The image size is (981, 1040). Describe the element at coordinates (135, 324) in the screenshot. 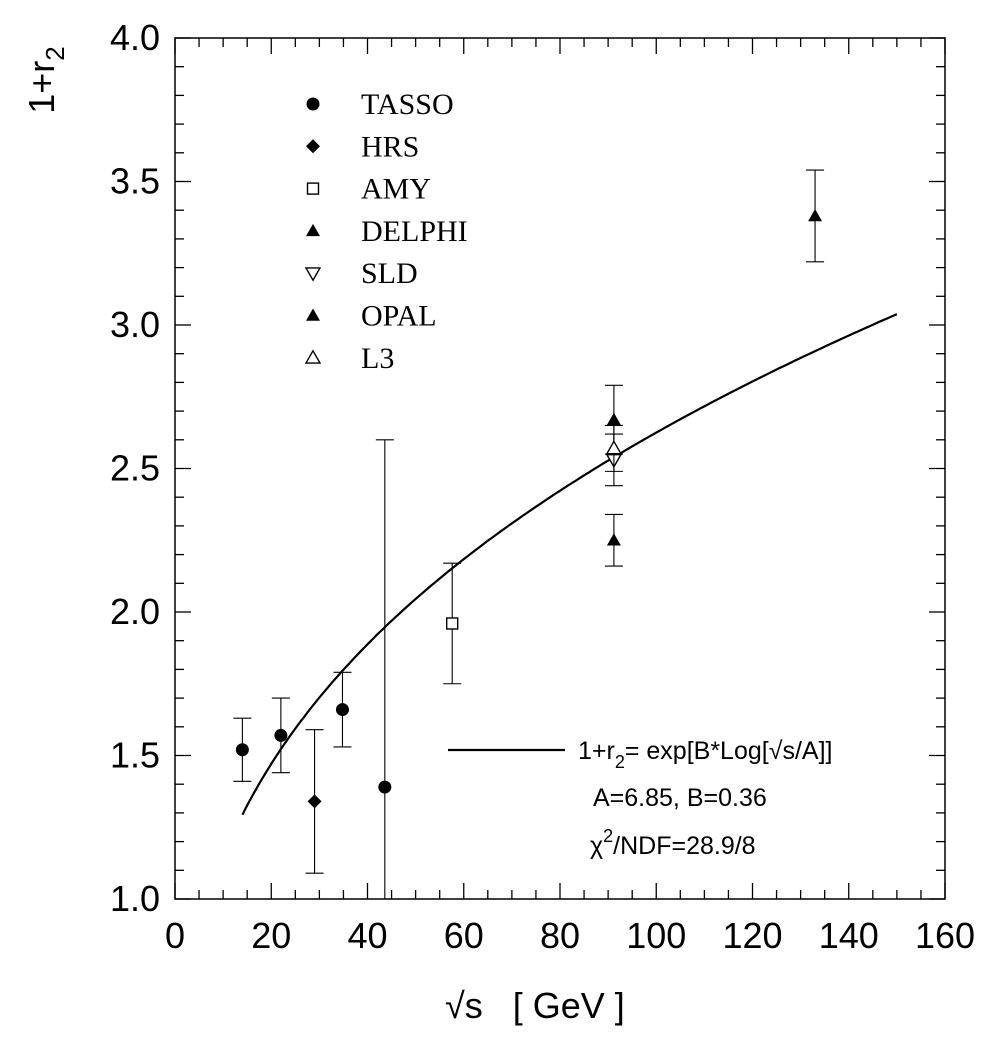

I see `y-tick-label: 3.0` at that location.